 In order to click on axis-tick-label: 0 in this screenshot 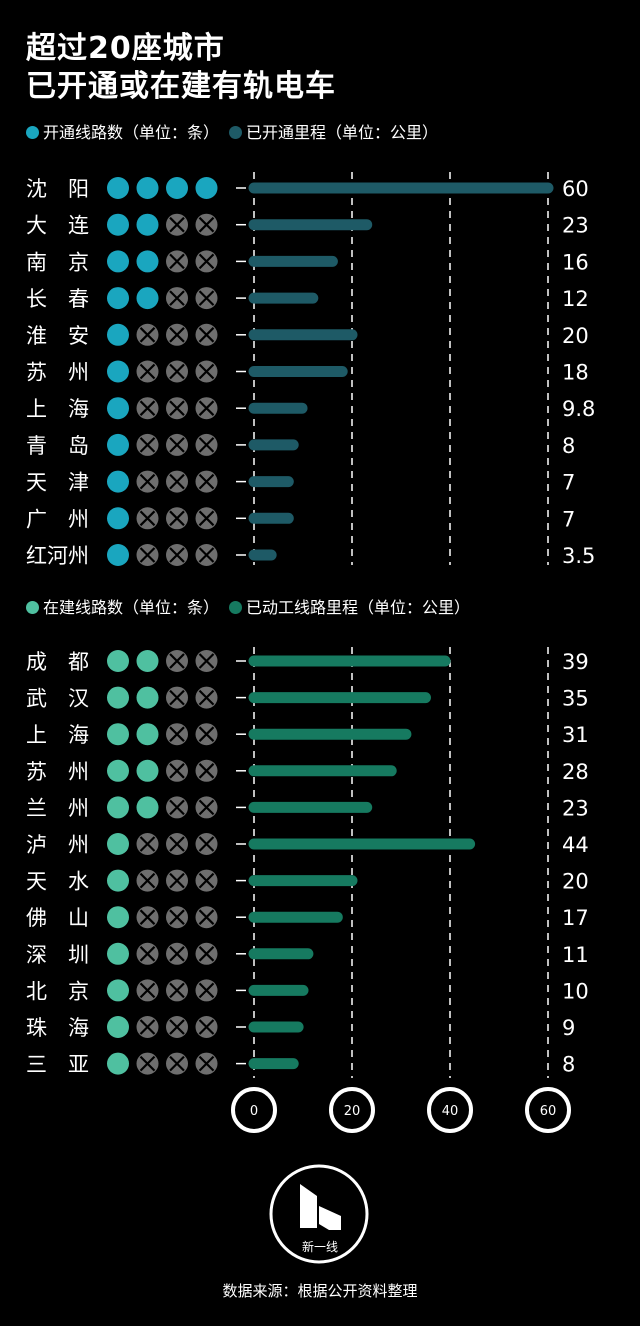, I will do `click(254, 1111)`.